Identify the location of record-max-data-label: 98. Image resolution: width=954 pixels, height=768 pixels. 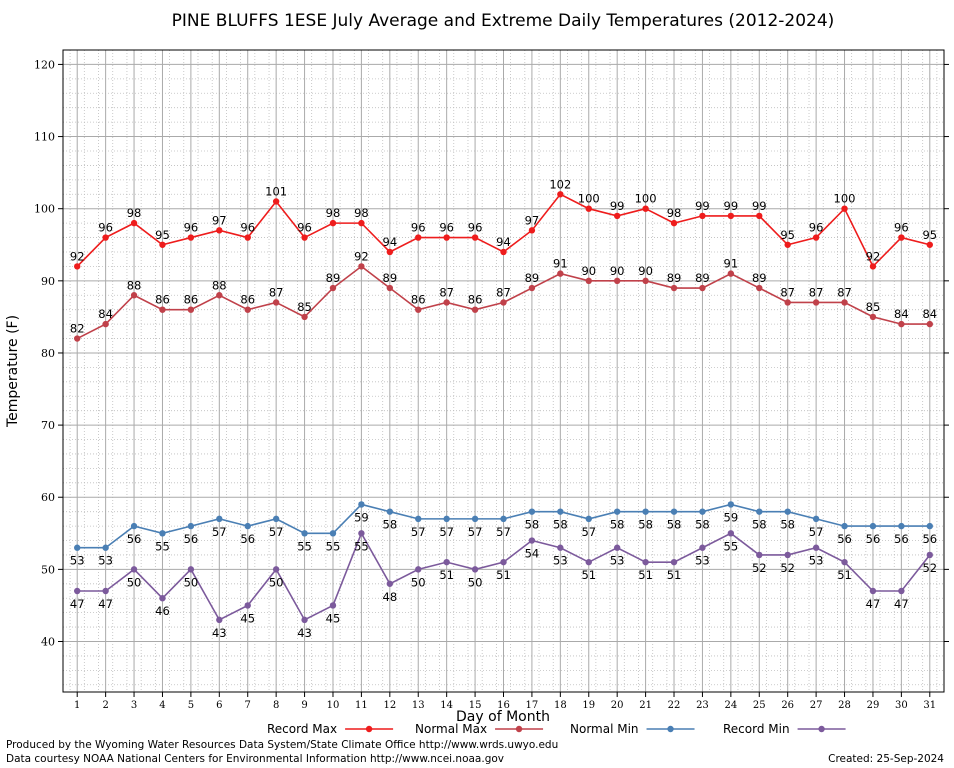
(361, 213).